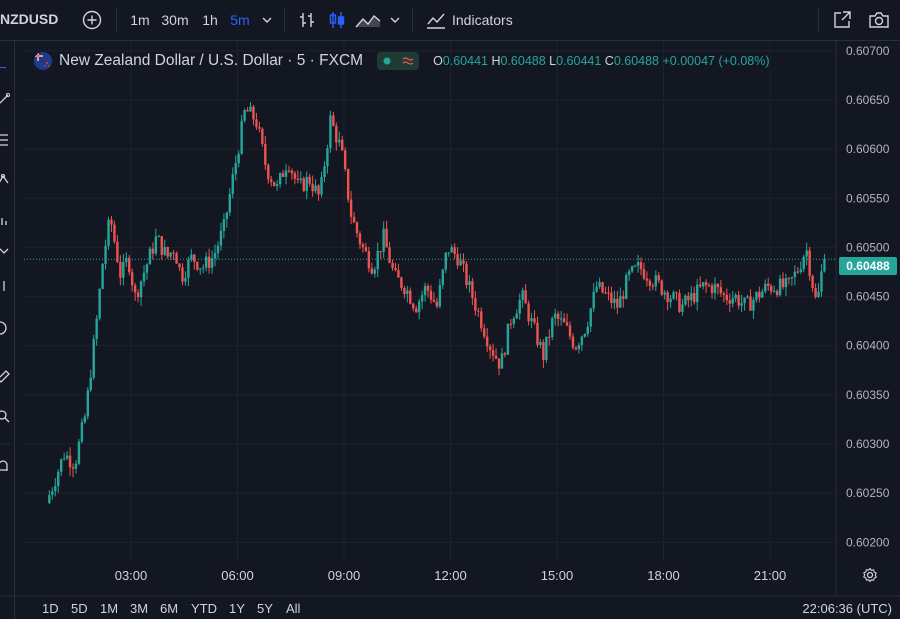 The width and height of the screenshot is (900, 619). Describe the element at coordinates (5, 220) in the screenshot. I see `forecast-icon` at that location.